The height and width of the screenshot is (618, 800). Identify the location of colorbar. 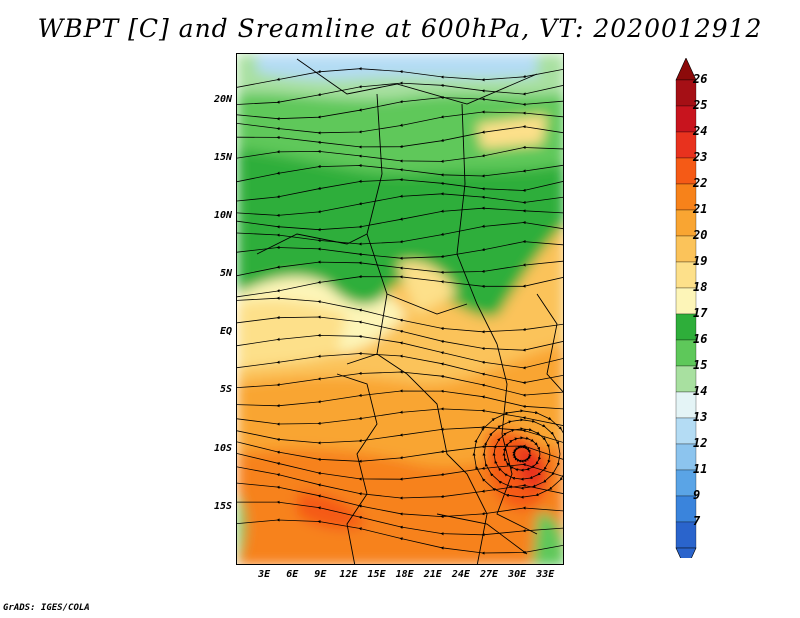
(686, 308).